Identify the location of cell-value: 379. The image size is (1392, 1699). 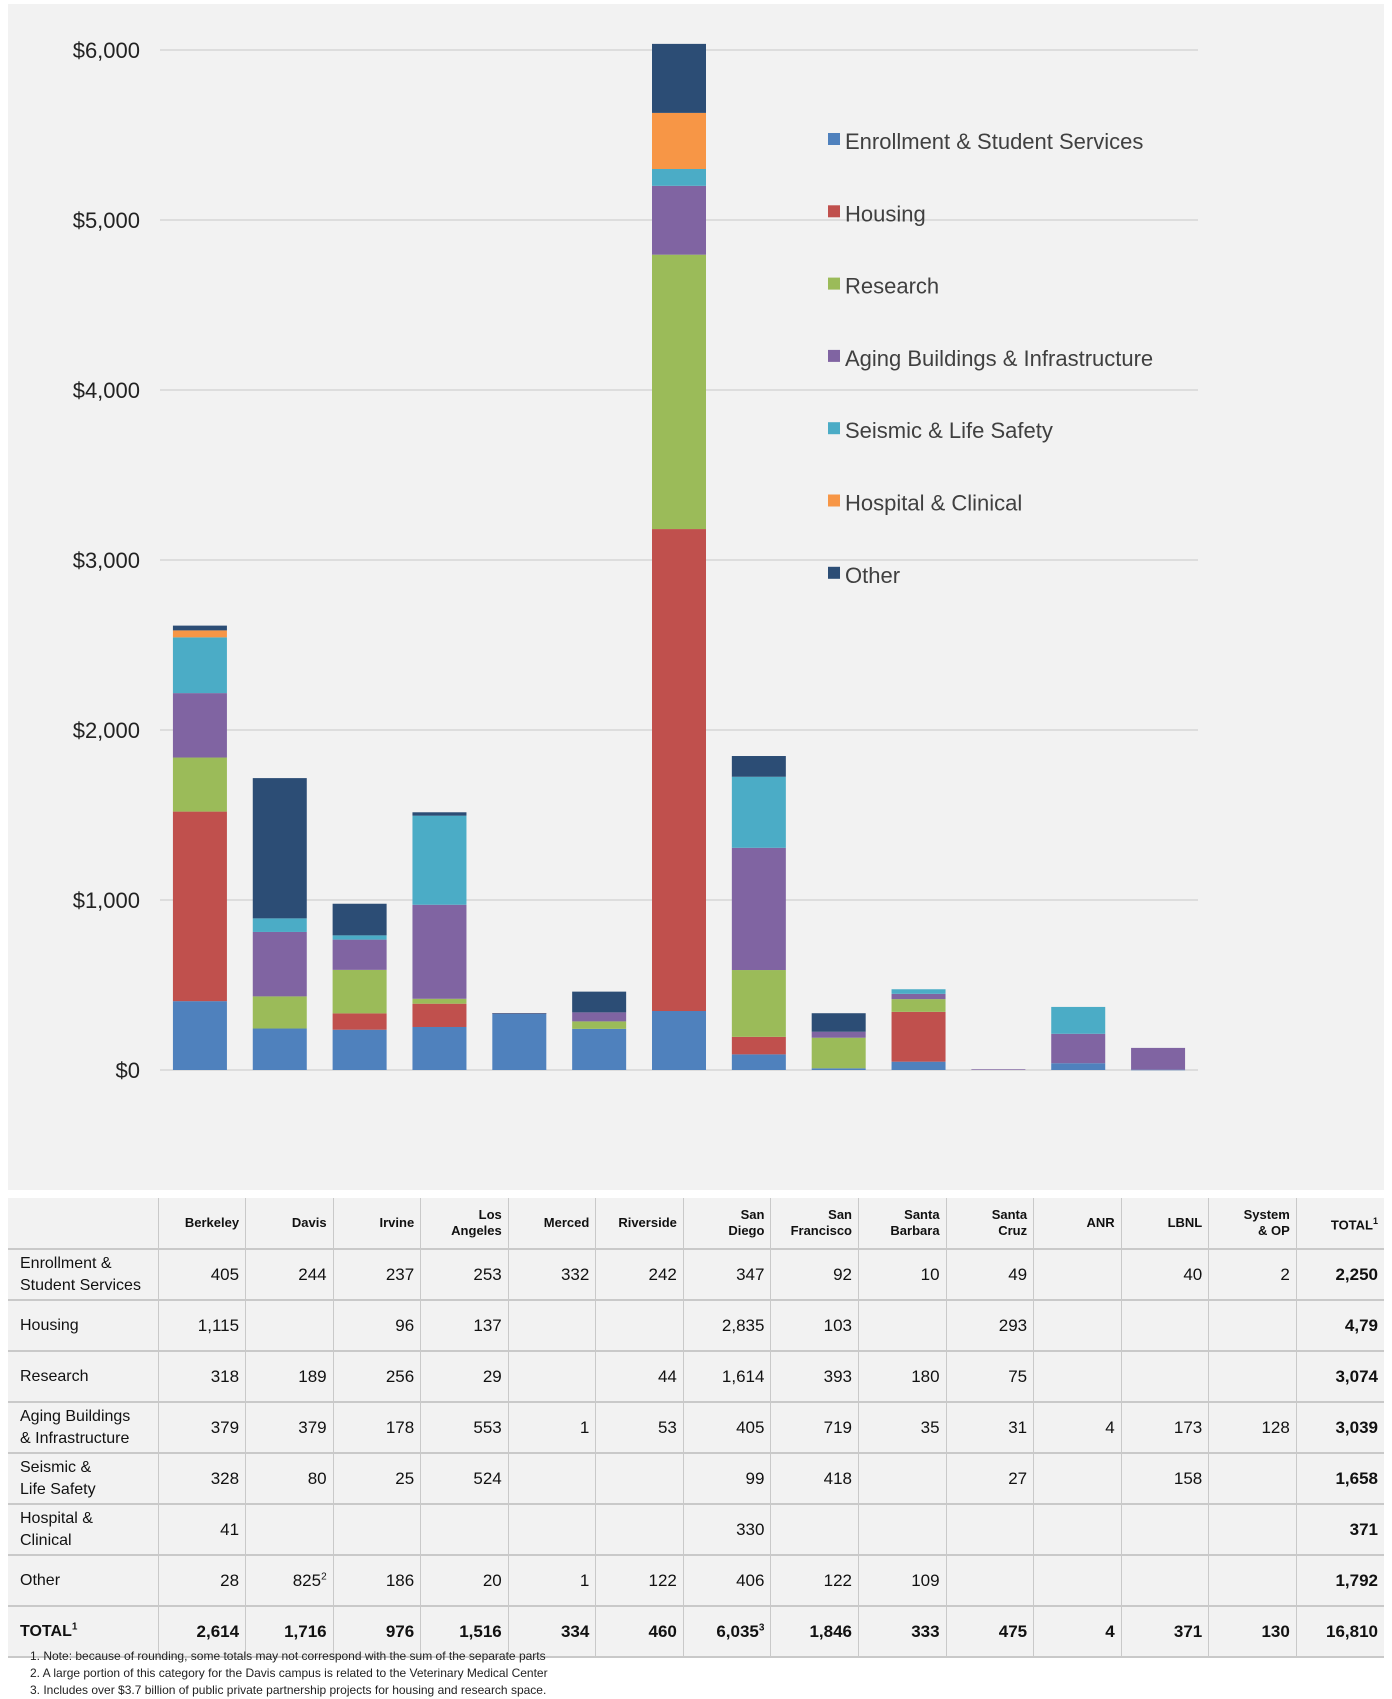
(312, 1427).